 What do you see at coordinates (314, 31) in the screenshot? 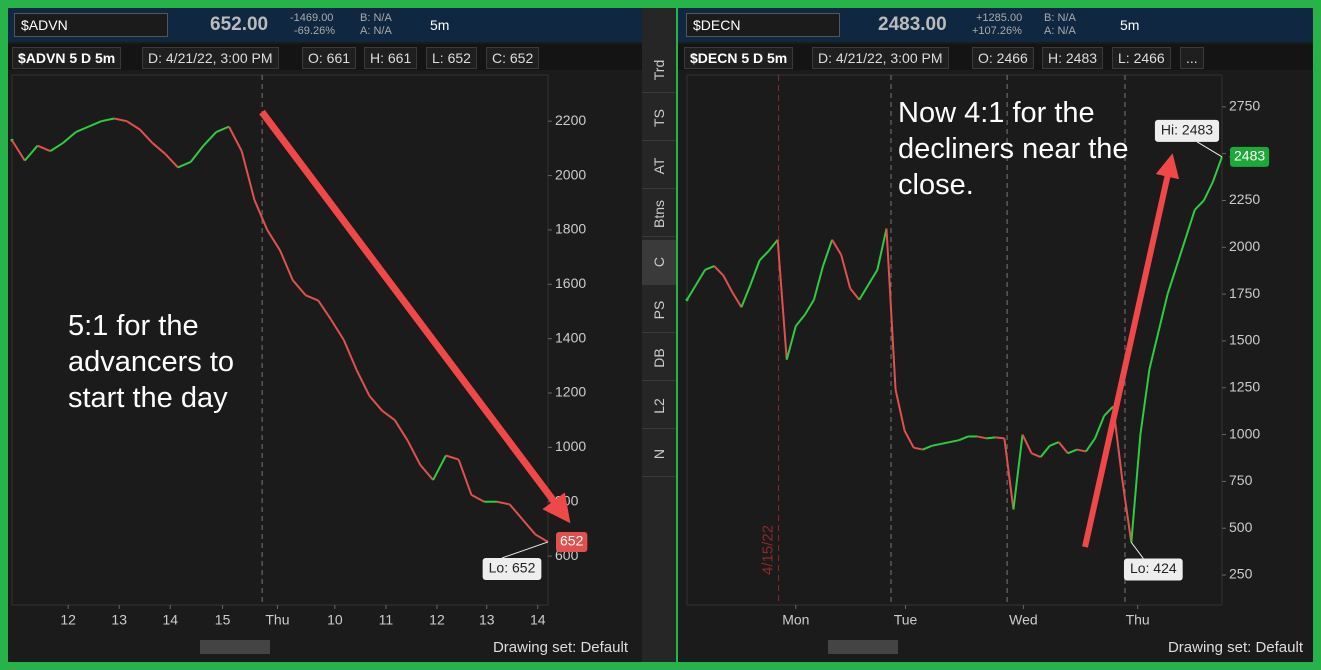
I see `change-pct: -69.26%` at bounding box center [314, 31].